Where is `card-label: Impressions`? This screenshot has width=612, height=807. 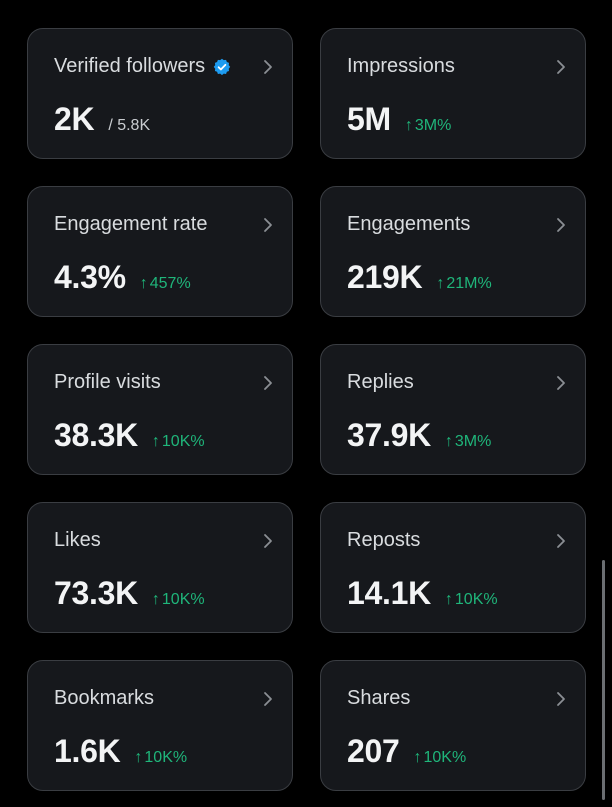
card-label: Impressions is located at coordinates (401, 66).